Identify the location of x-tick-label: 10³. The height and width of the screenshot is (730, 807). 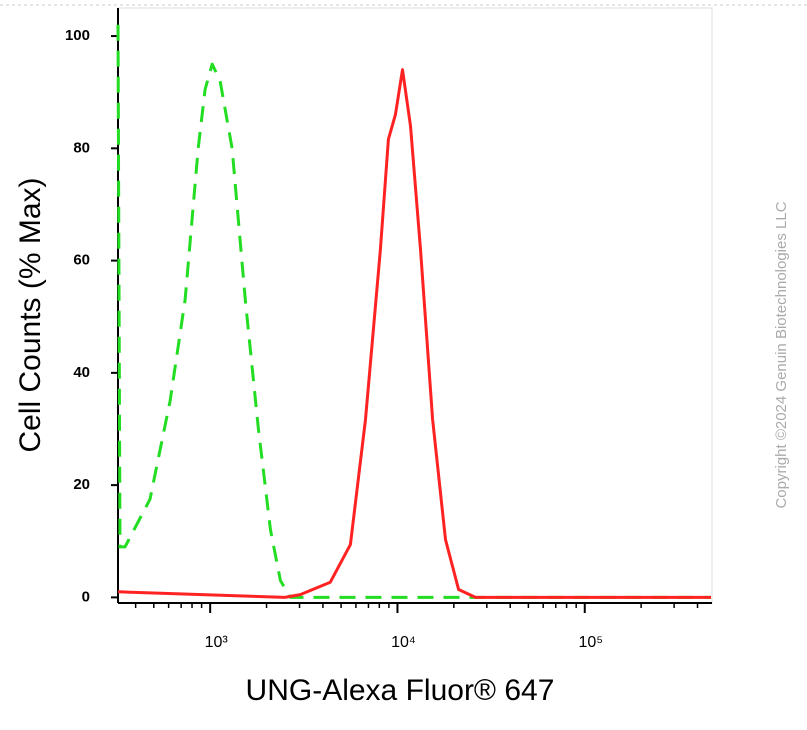
(217, 642).